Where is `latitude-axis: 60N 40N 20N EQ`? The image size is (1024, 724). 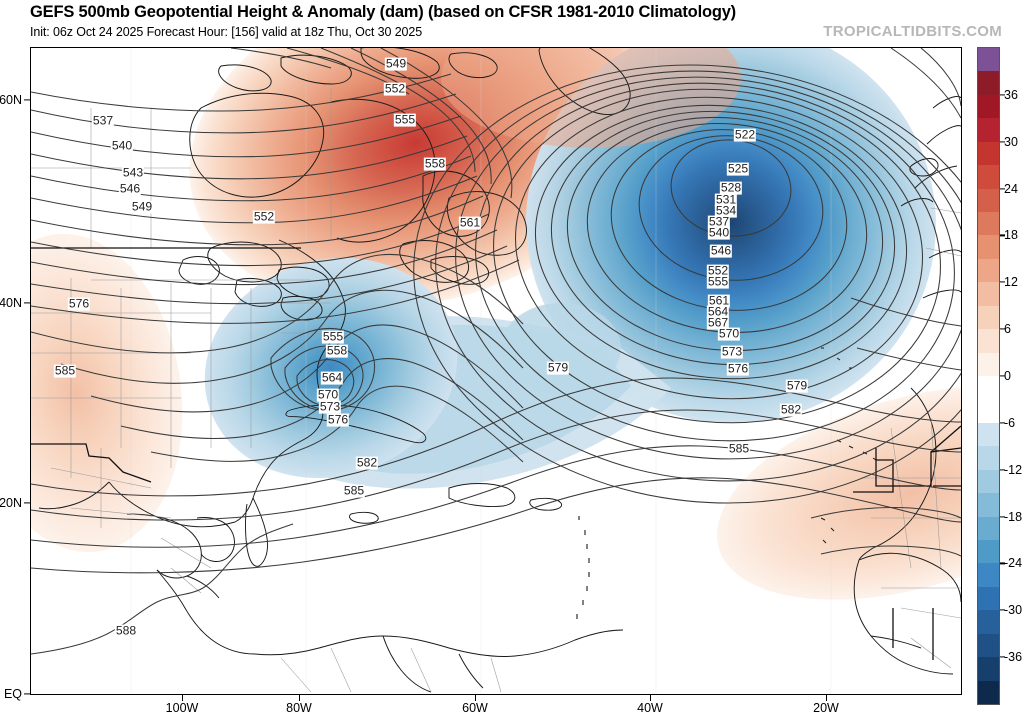 latitude-axis: 60N 40N 20N EQ is located at coordinates (15, 362).